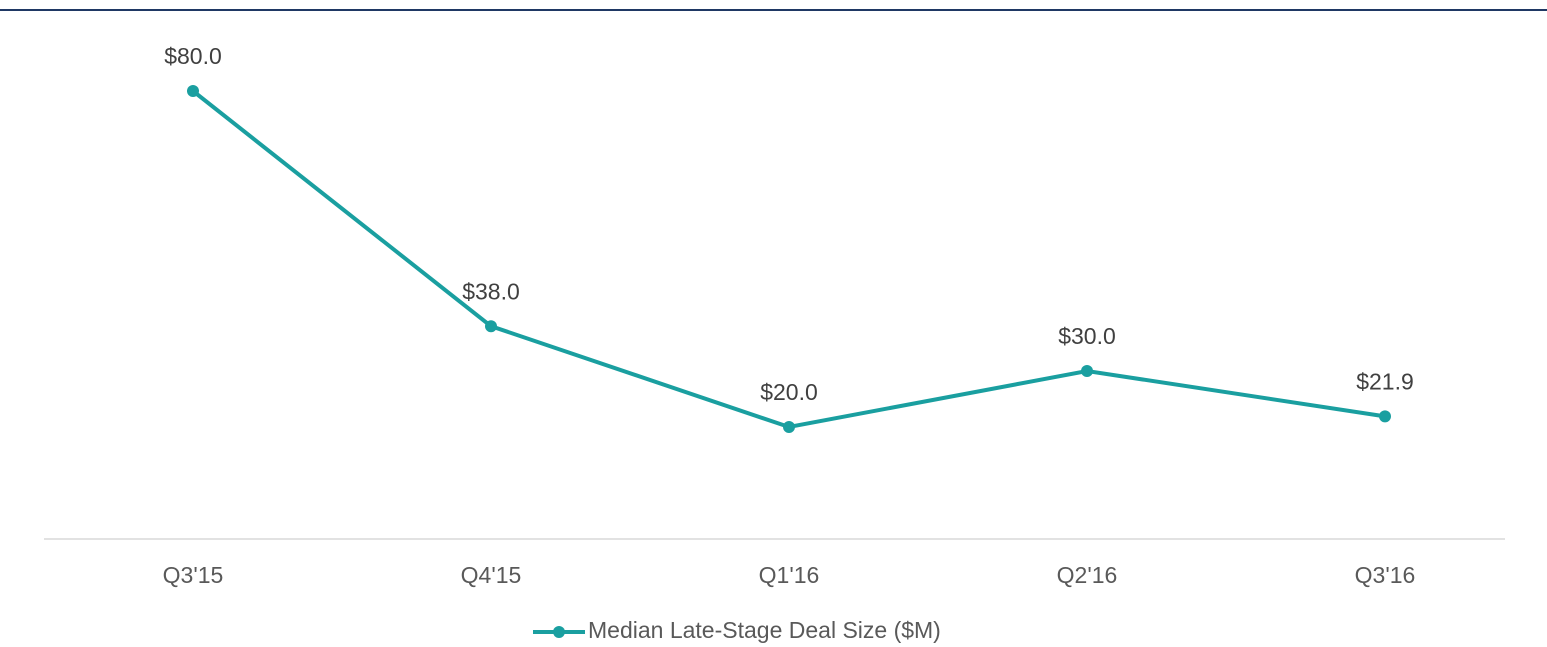 This screenshot has width=1547, height=647. Describe the element at coordinates (491, 575) in the screenshot. I see `x-tick-label: Q4'15` at that location.